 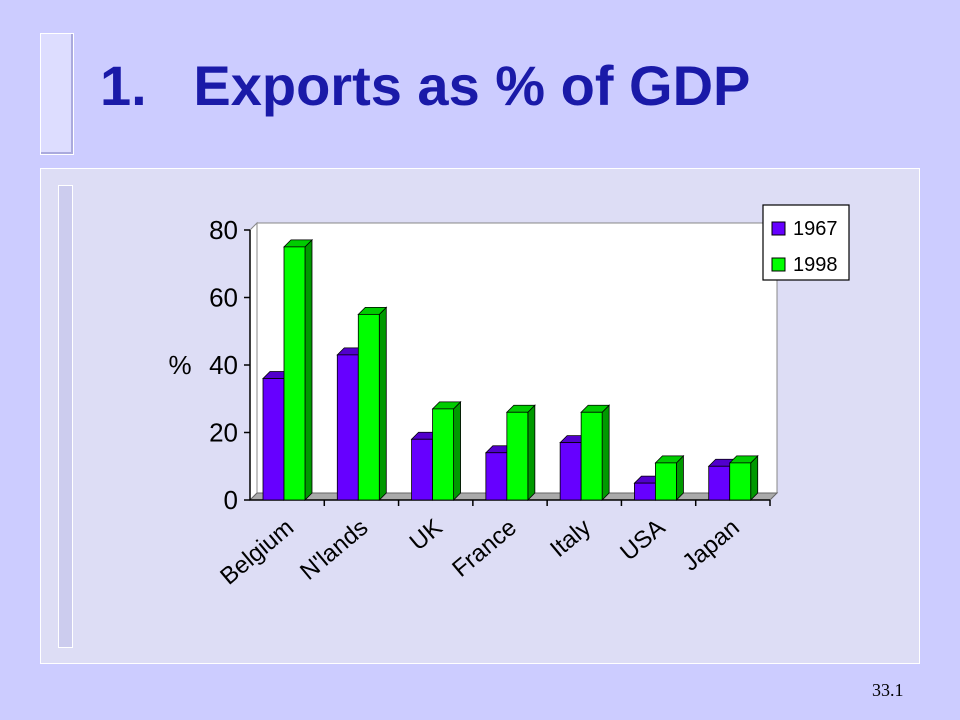 I want to click on bar-1998-uk, so click(x=446, y=450).